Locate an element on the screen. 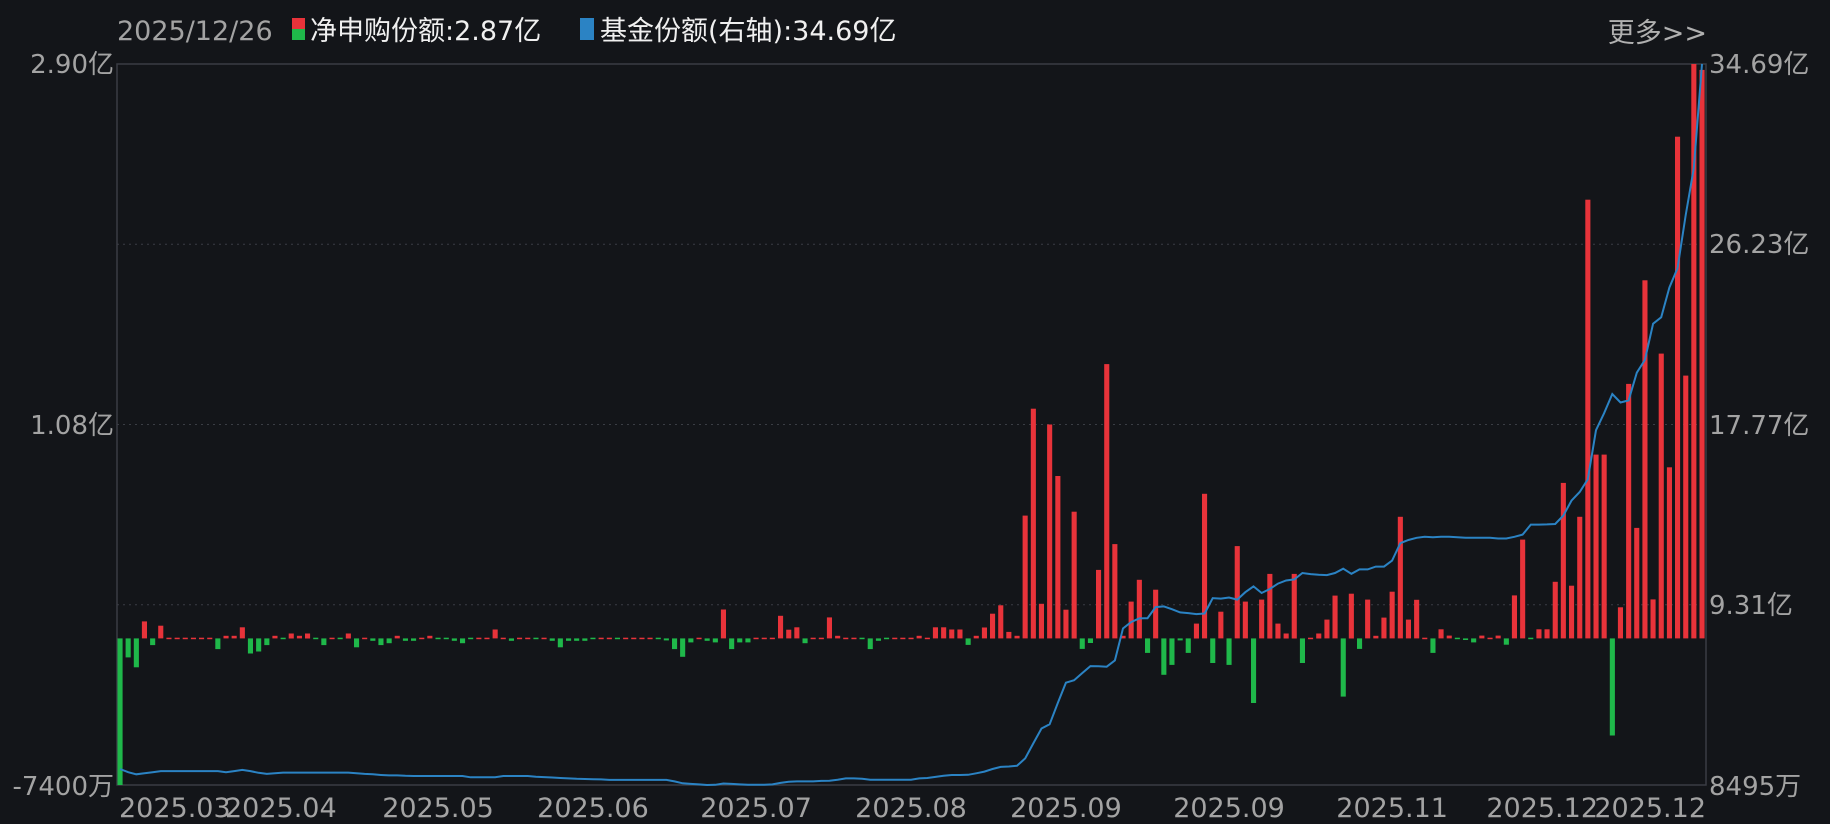  right-tick-0: 34.69亿 is located at coordinates (1759, 65).